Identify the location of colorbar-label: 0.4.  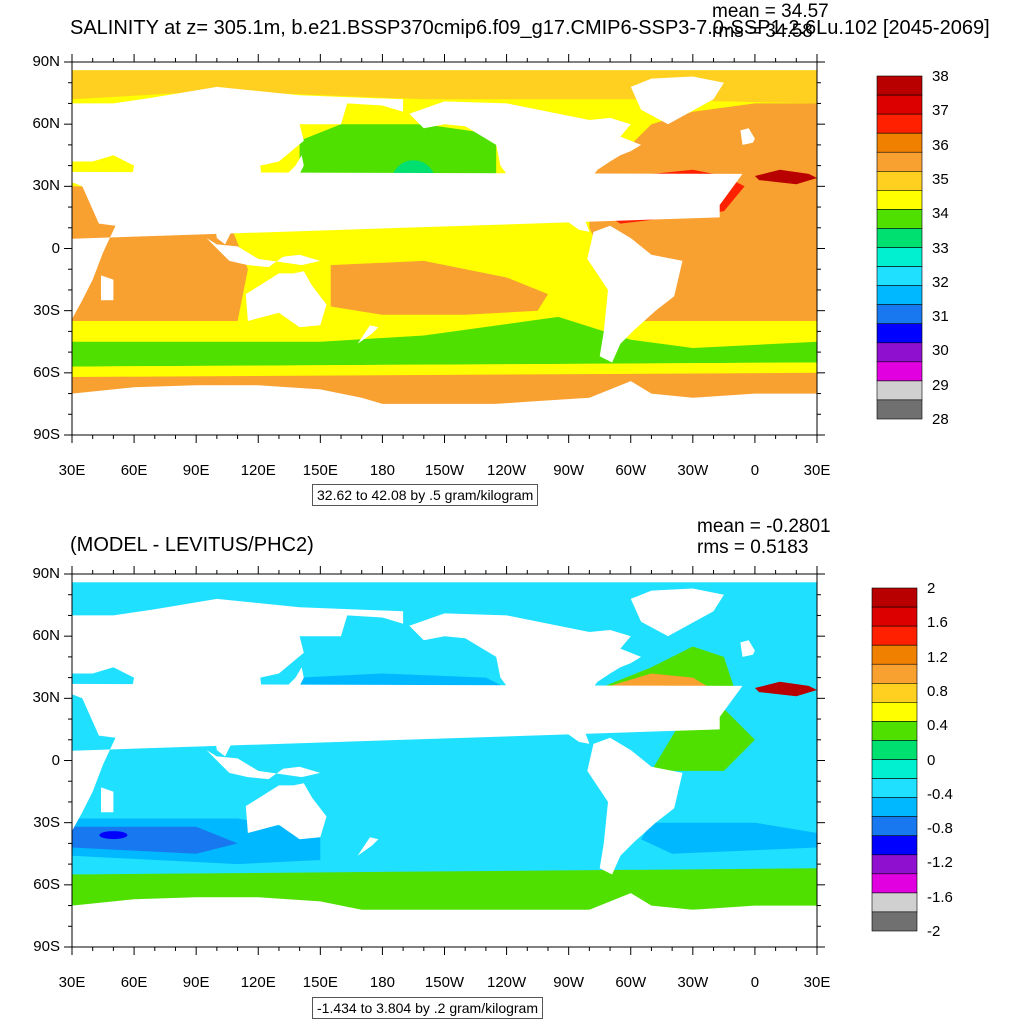
(937, 726).